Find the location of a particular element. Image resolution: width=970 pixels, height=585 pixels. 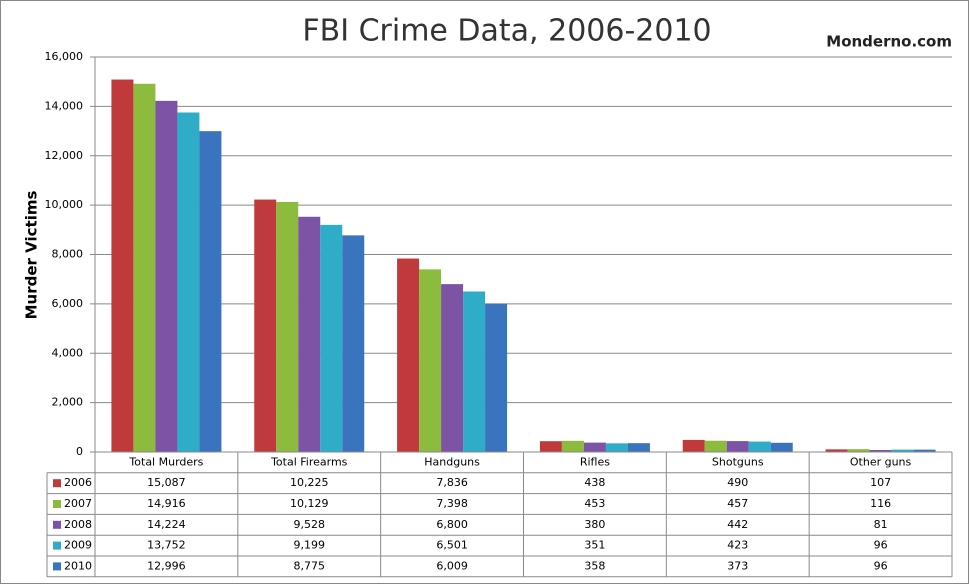

x-tick-label: Other guns is located at coordinates (881, 461).